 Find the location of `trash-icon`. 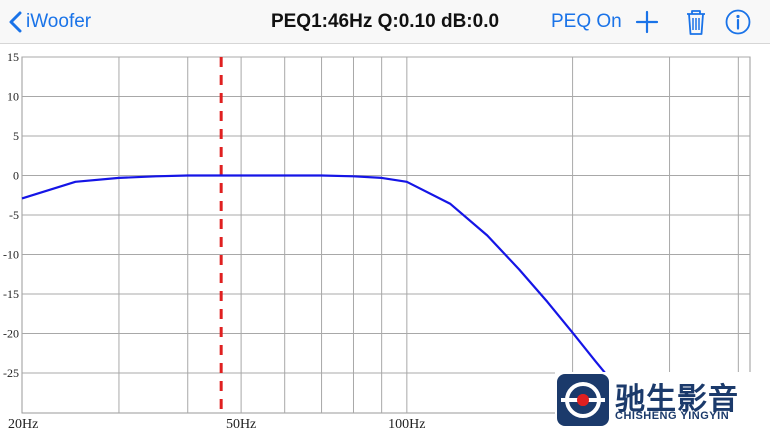

trash-icon is located at coordinates (696, 22).